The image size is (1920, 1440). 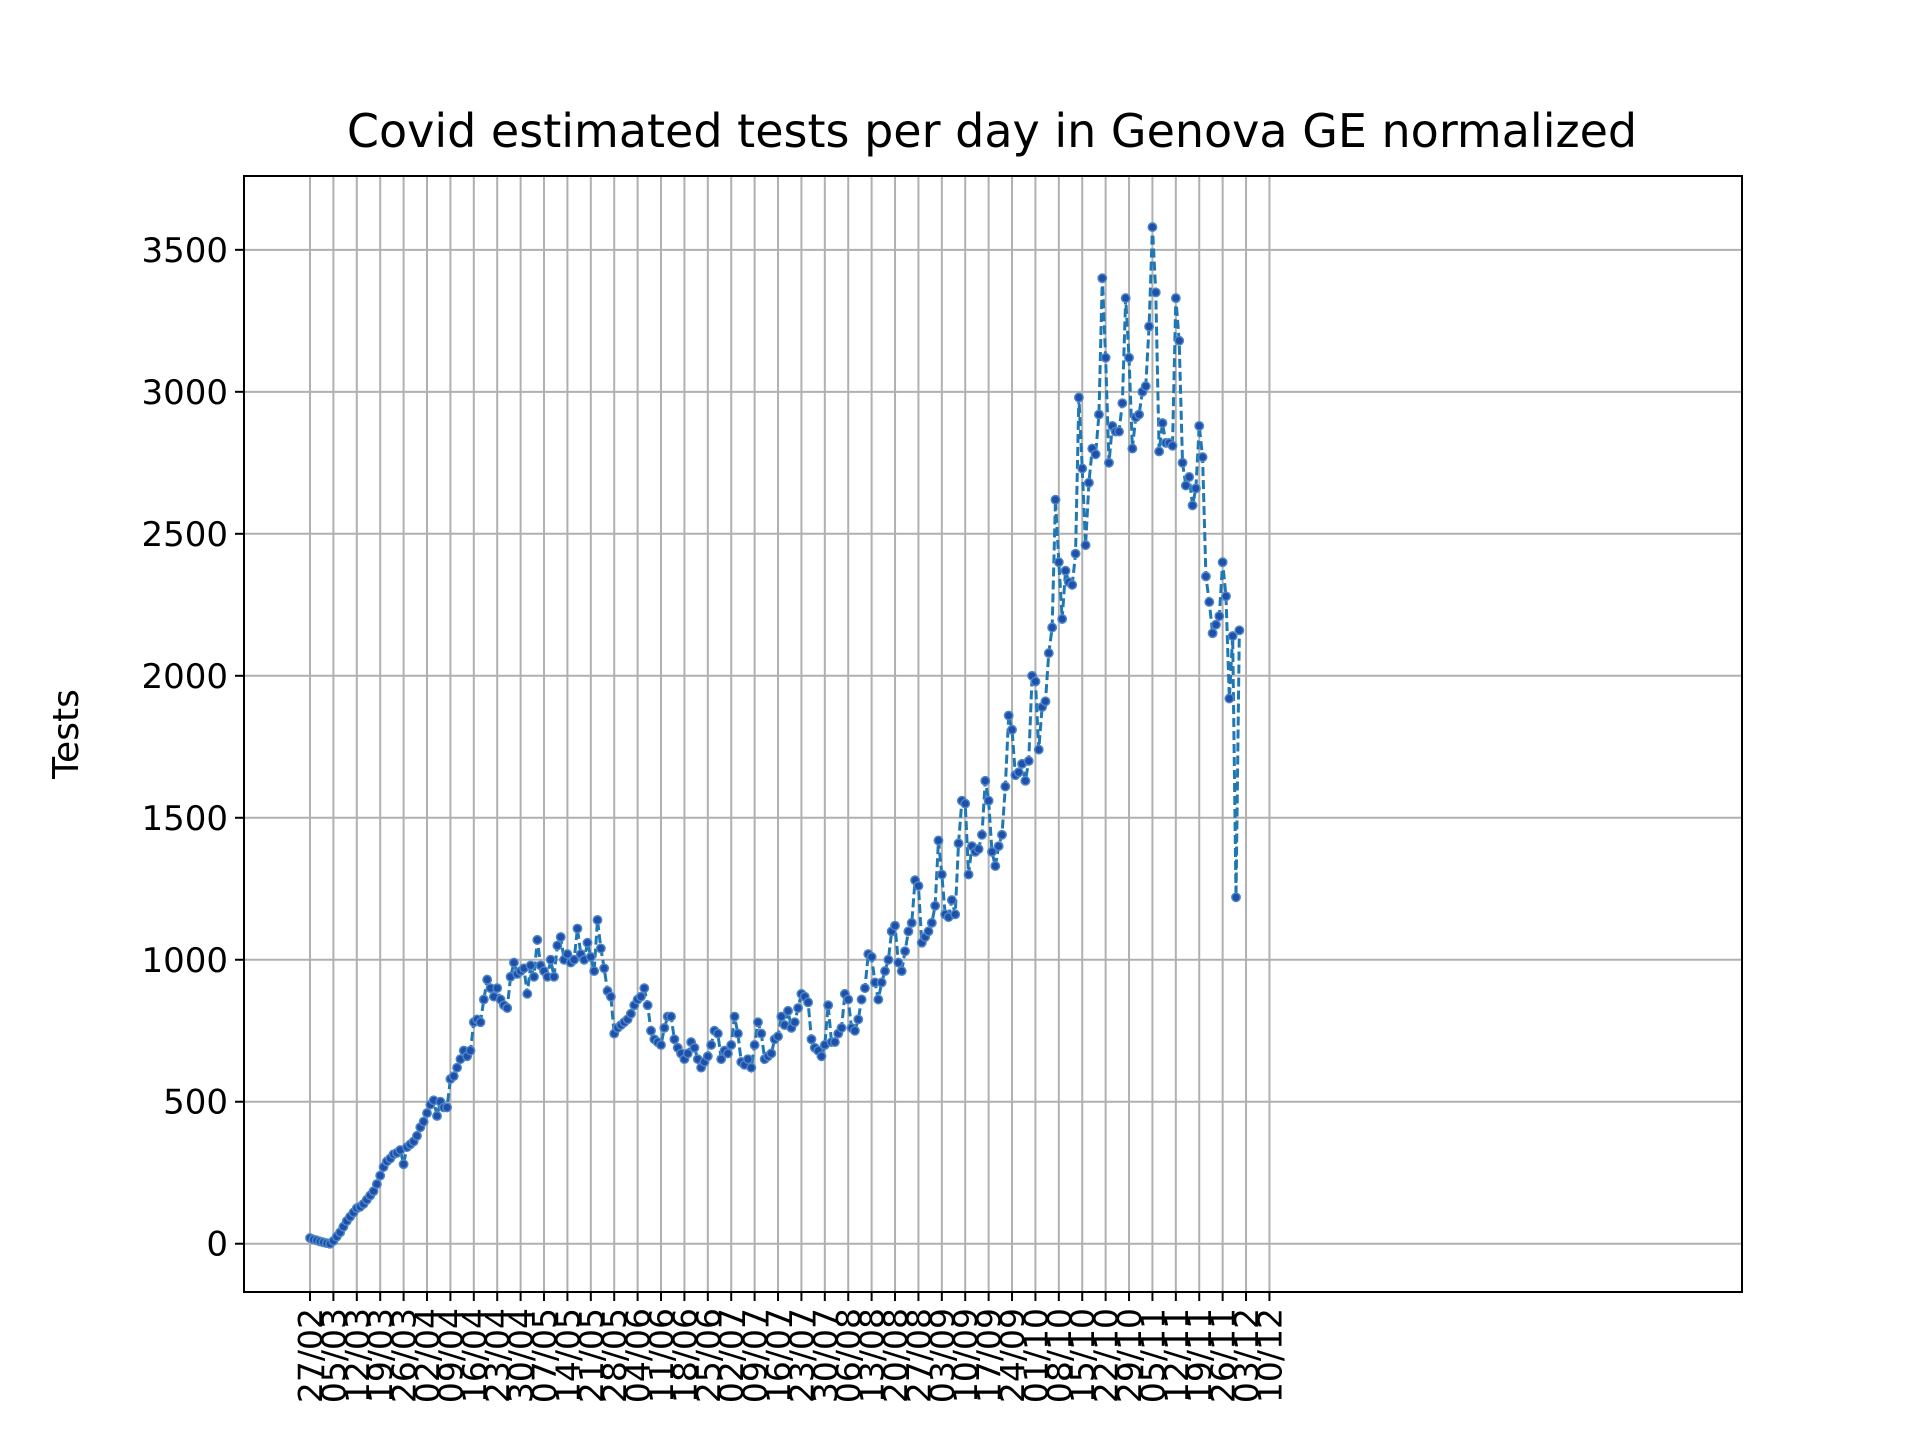 I want to click on x-tick-label: 30/04, so click(x=521, y=1355).